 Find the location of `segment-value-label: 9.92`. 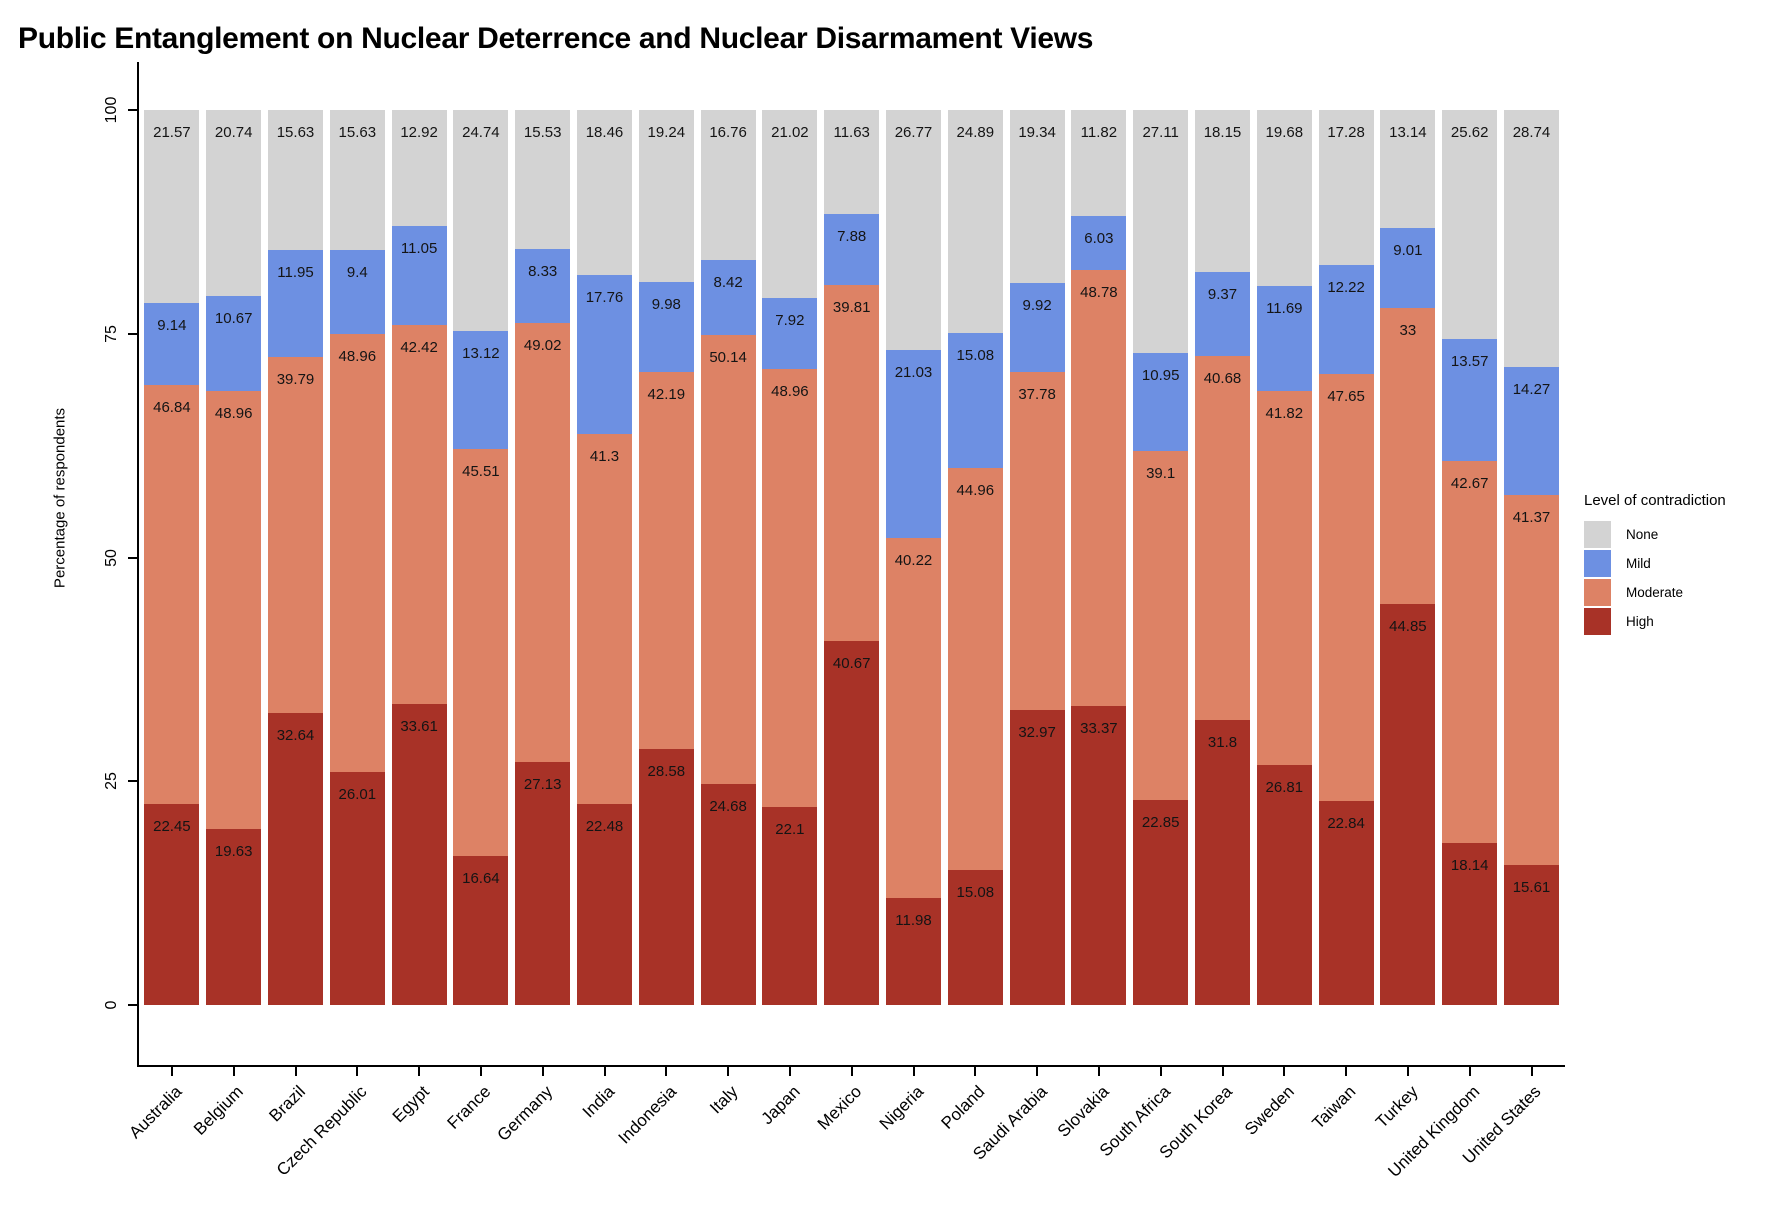

segment-value-label: 9.92 is located at coordinates (1037, 305).